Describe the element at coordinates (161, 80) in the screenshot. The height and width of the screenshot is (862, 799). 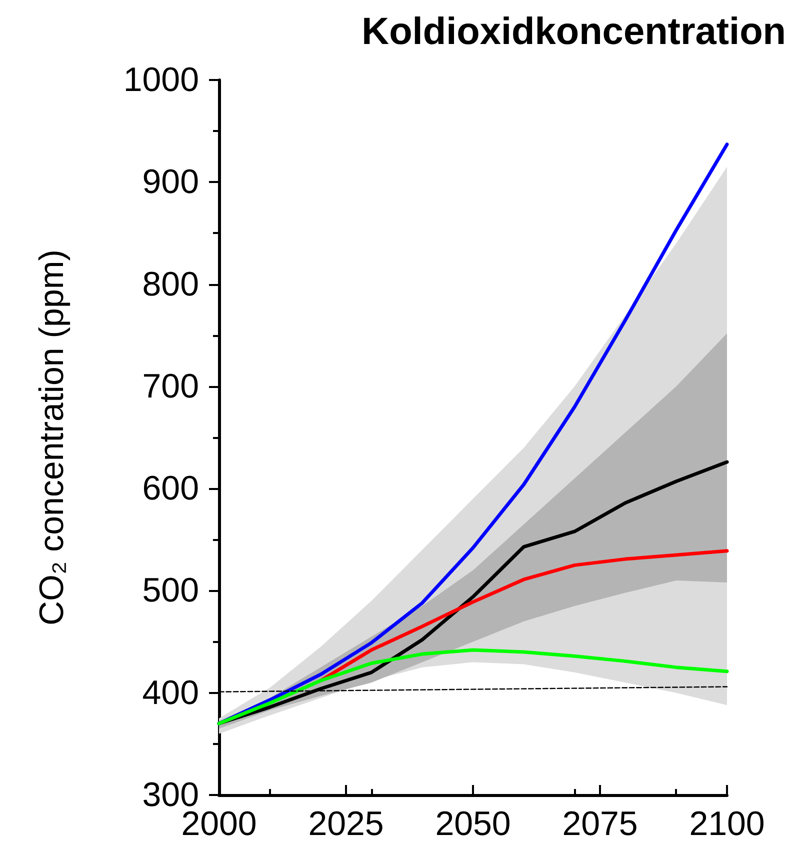
I see `y-tick-label: 1000` at that location.